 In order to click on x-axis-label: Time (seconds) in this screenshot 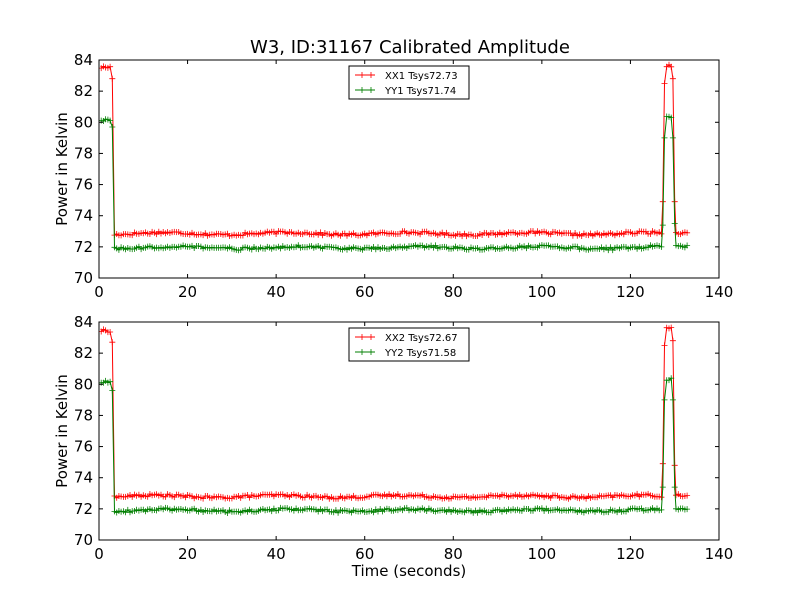, I will do `click(409, 571)`.